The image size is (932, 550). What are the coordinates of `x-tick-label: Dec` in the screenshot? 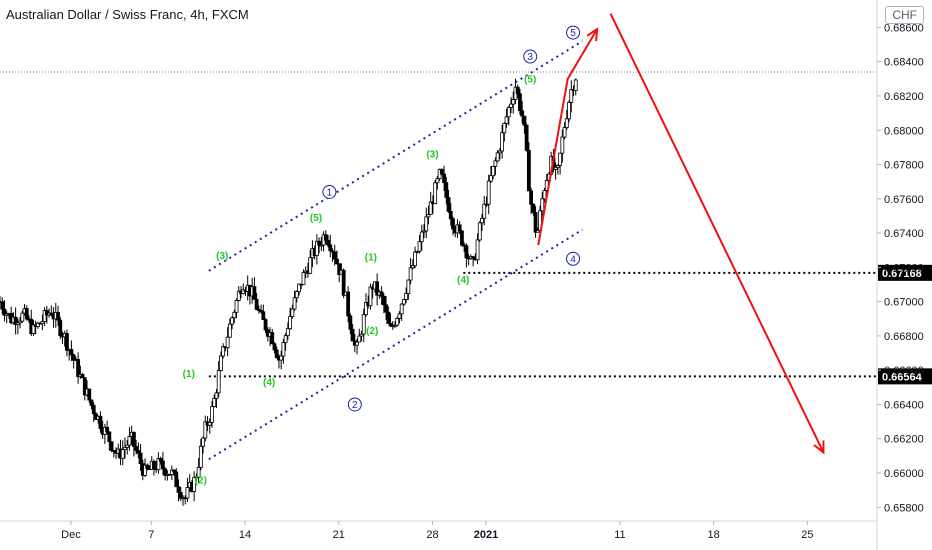 It's located at (71, 535).